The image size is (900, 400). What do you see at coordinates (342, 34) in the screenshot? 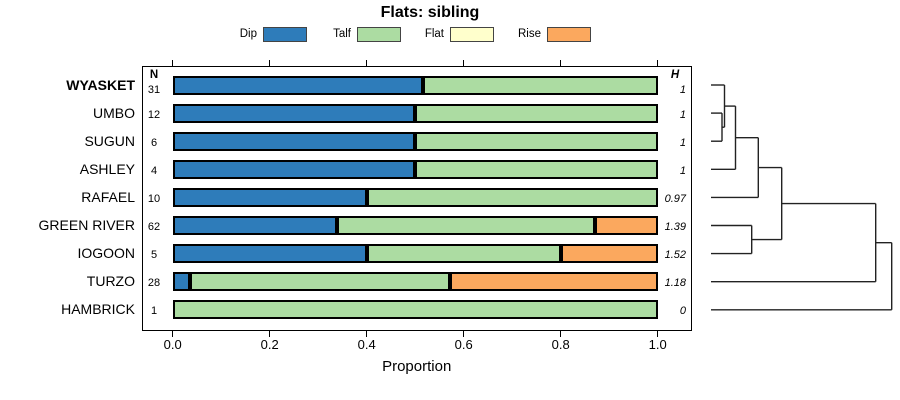
I see `legend-label: Talf` at bounding box center [342, 34].